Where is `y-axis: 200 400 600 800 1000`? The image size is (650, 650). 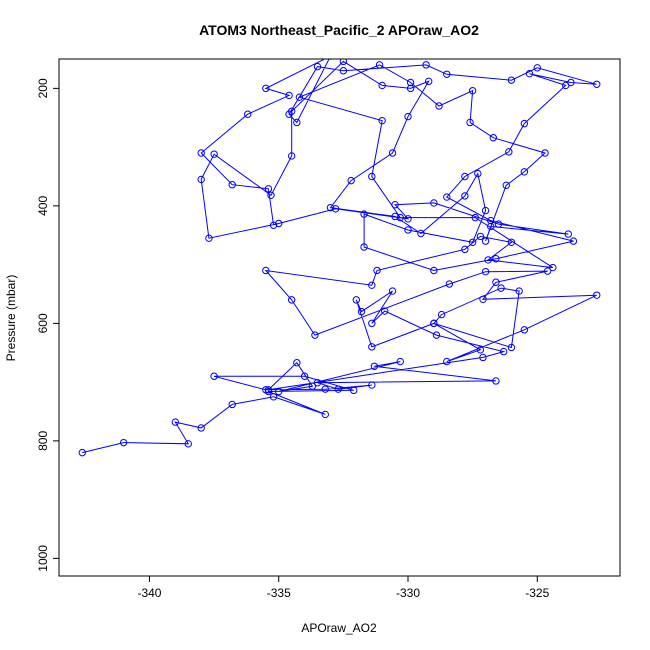
y-axis: 200 400 600 800 1000 is located at coordinates (47, 325).